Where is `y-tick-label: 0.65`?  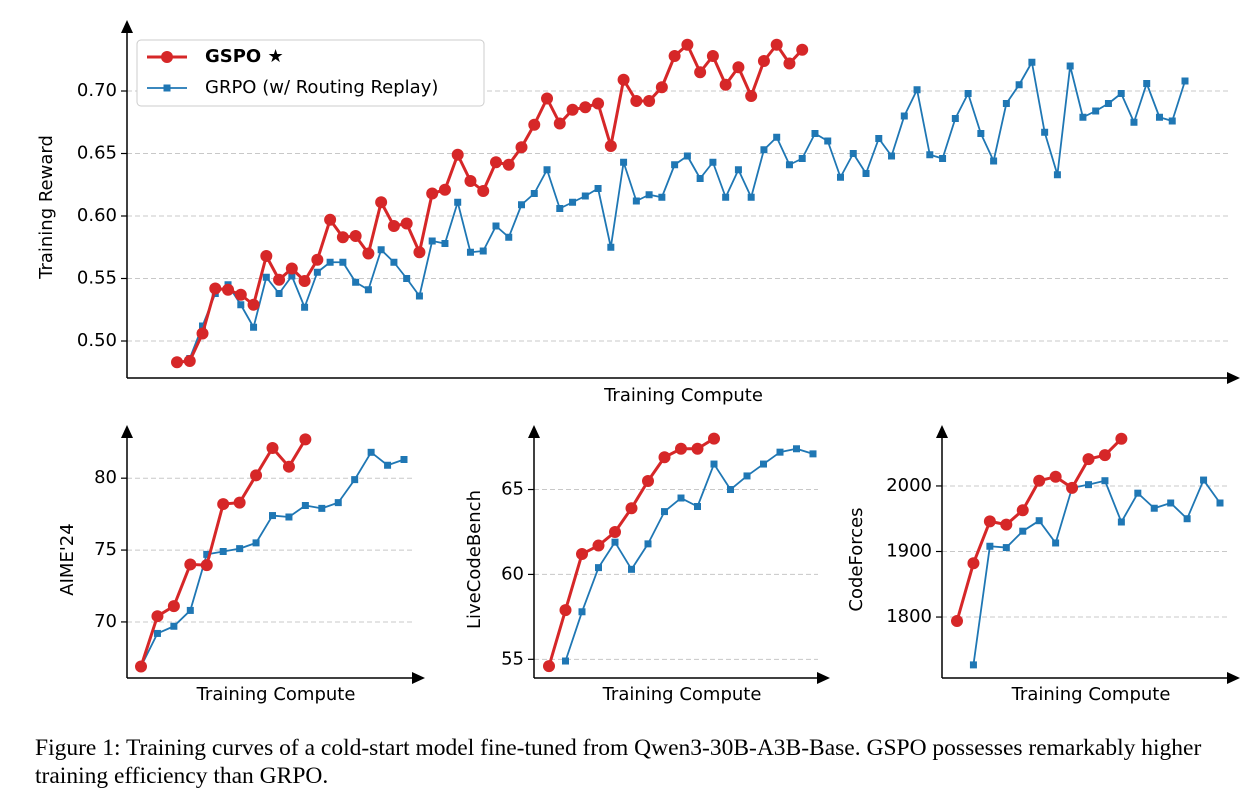 y-tick-label: 0.65 is located at coordinates (97, 153).